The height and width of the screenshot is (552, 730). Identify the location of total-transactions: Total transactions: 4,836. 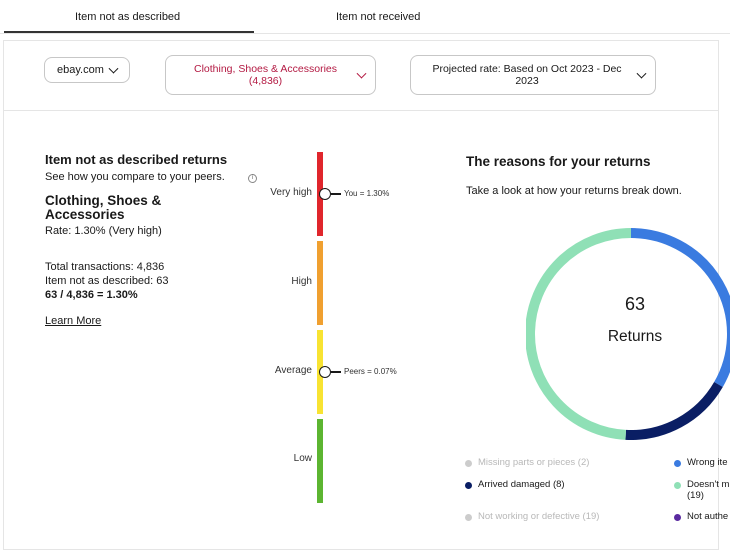
(105, 267).